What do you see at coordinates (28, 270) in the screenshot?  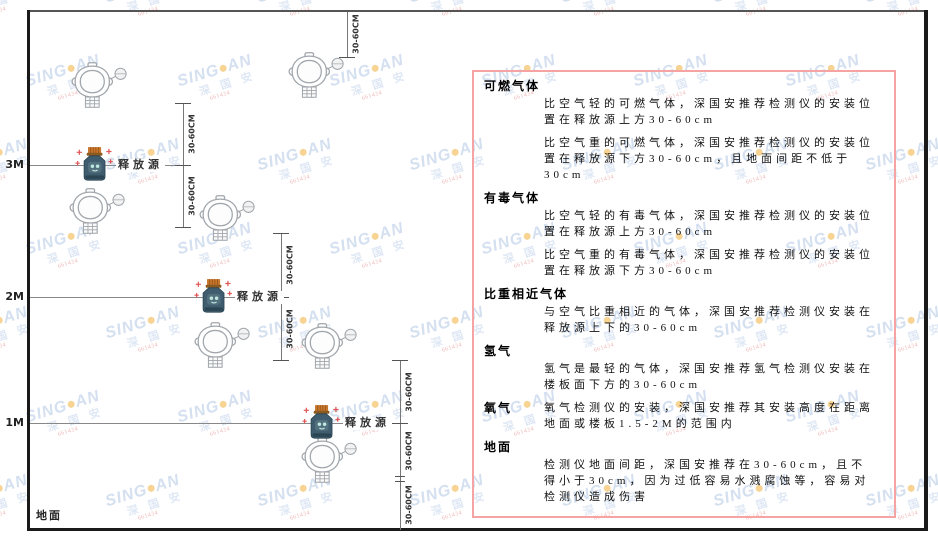 I see `left-wall-line` at bounding box center [28, 270].